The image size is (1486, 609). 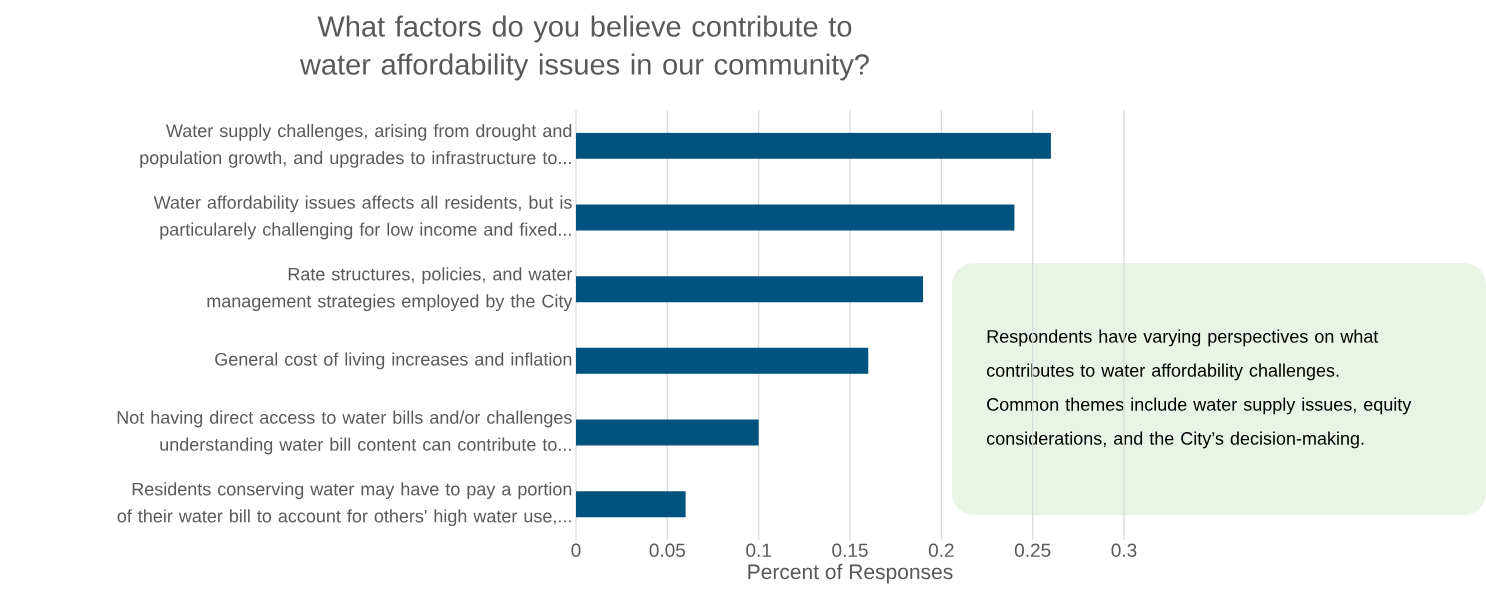 I want to click on x-tick-label: 0.15, so click(x=850, y=550).